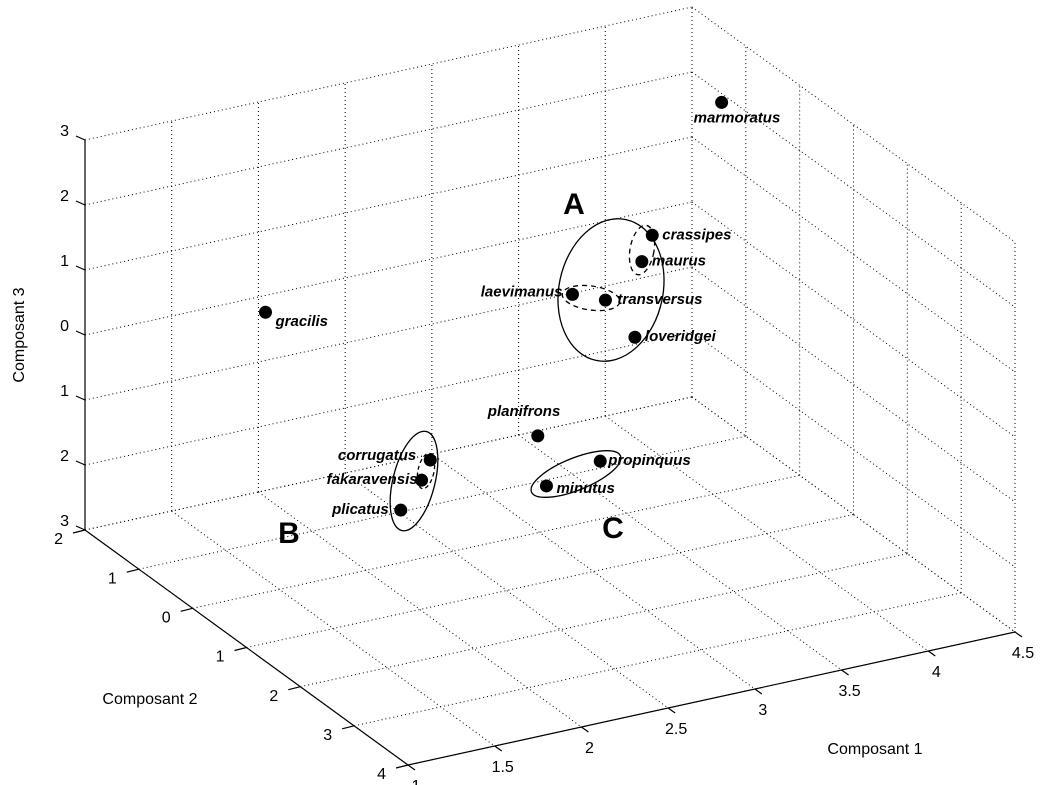 This screenshot has height=785, width=1061. Describe the element at coordinates (696, 234) in the screenshot. I see `point-label: crassipes` at that location.